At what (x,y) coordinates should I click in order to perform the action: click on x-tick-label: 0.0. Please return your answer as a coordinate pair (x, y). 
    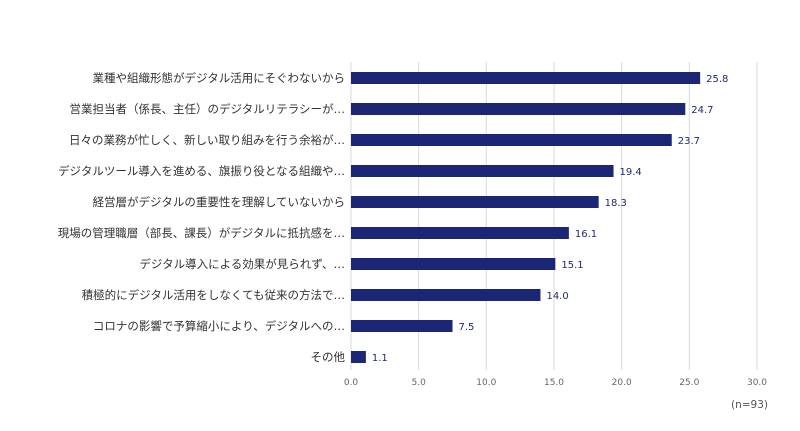
    Looking at the image, I should click on (351, 383).